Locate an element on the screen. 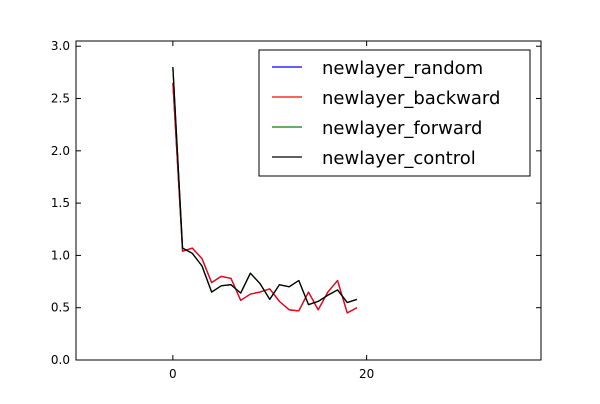  legend-label: newlayer_backward is located at coordinates (411, 98).